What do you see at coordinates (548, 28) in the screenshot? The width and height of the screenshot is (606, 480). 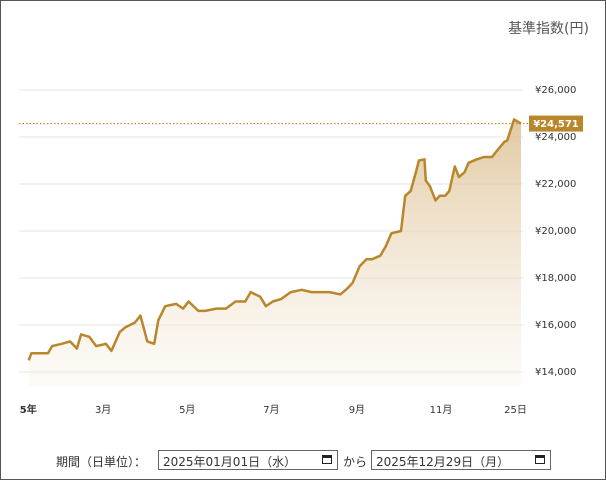 I see `axis-title: 基準指数(円)` at bounding box center [548, 28].